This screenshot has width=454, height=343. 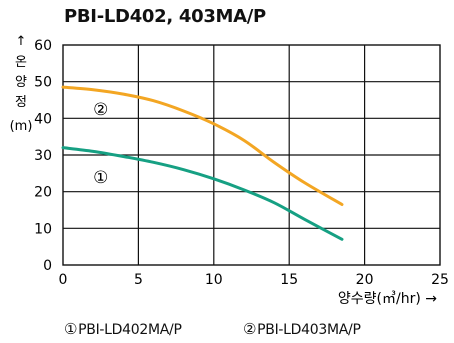 I want to click on y-axis-label-char: 양, so click(x=21, y=82).